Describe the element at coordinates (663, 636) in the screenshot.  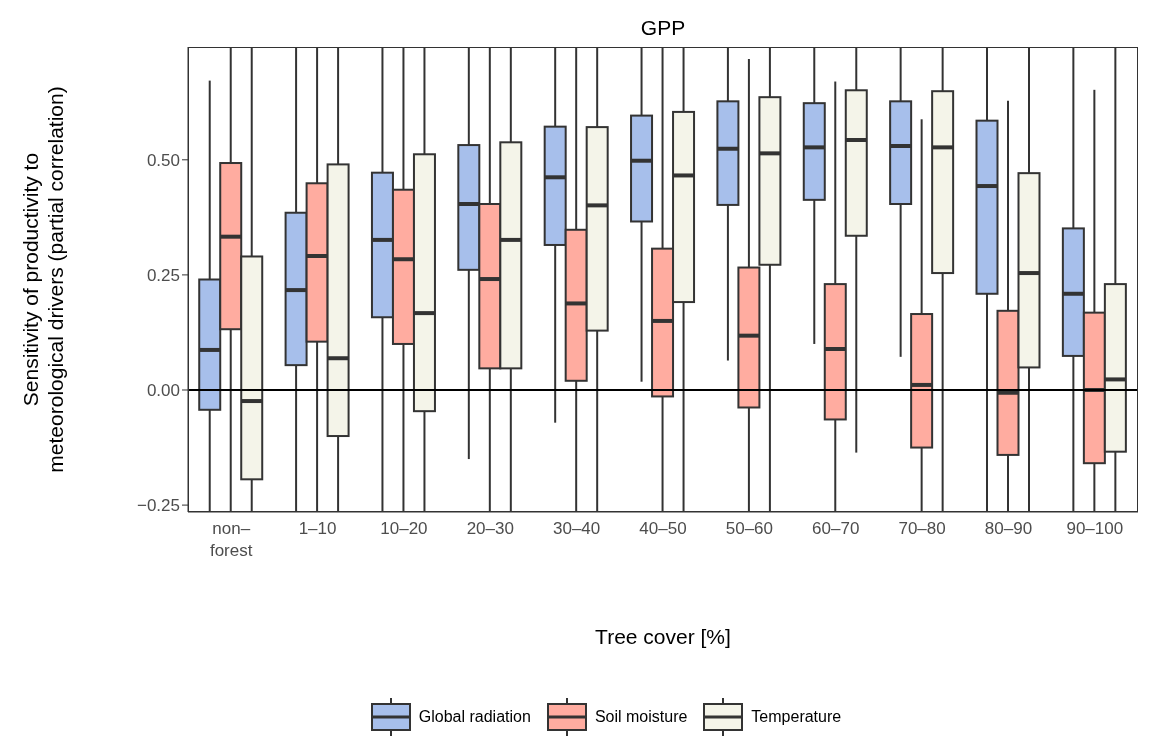
I see `x-axis-title: Tree cover [%]` at that location.